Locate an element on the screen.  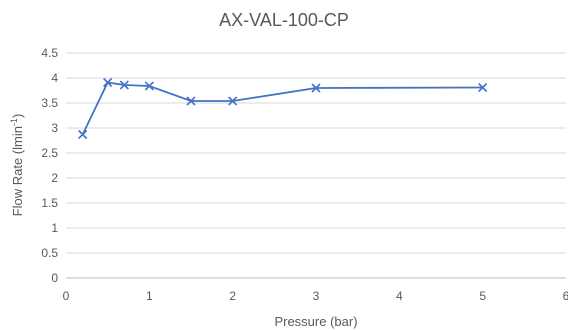
chart-title: AX-VAL-100-CP is located at coordinates (284, 20).